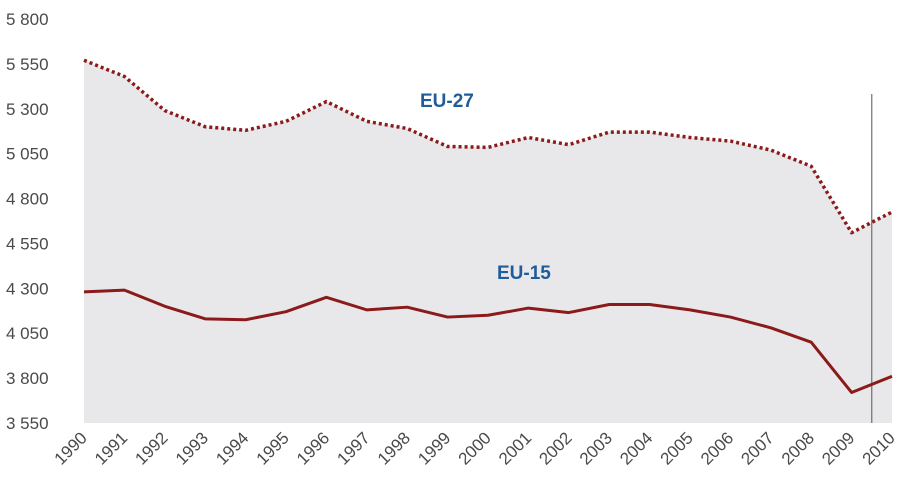 Image resolution: width=903 pixels, height=489 pixels. What do you see at coordinates (192, 448) in the screenshot?
I see `x-tick-label: 1993` at bounding box center [192, 448].